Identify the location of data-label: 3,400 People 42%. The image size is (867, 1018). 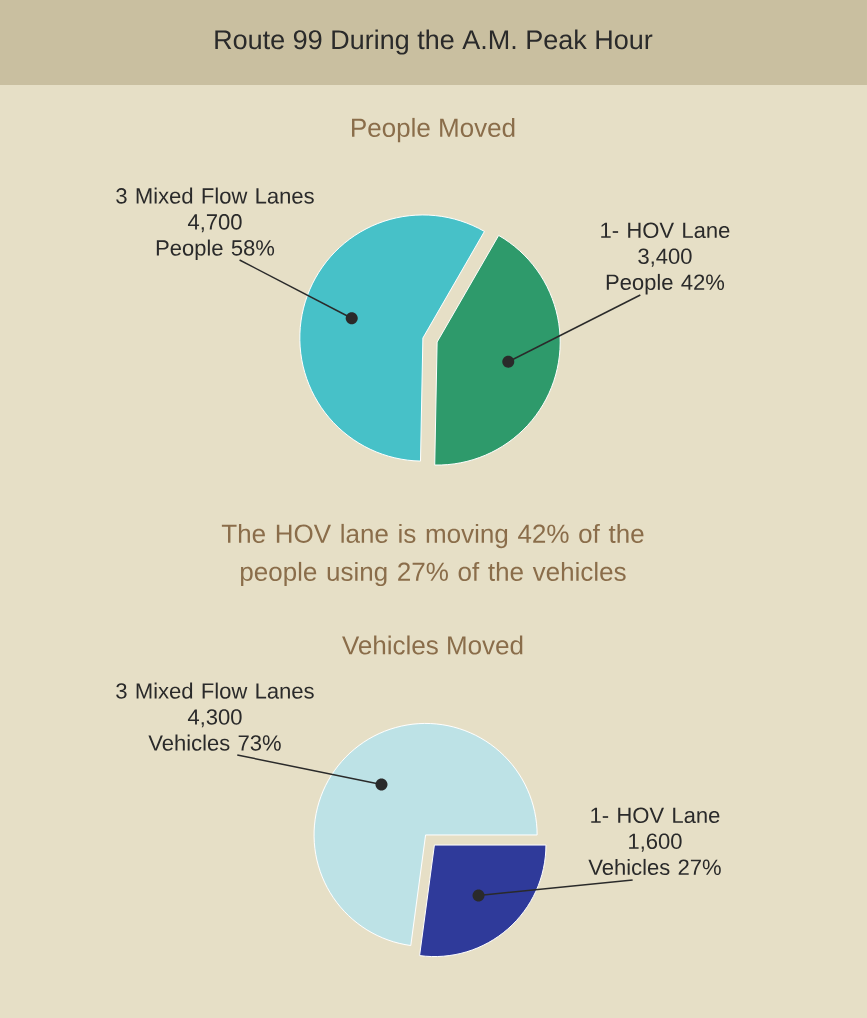
(665, 271).